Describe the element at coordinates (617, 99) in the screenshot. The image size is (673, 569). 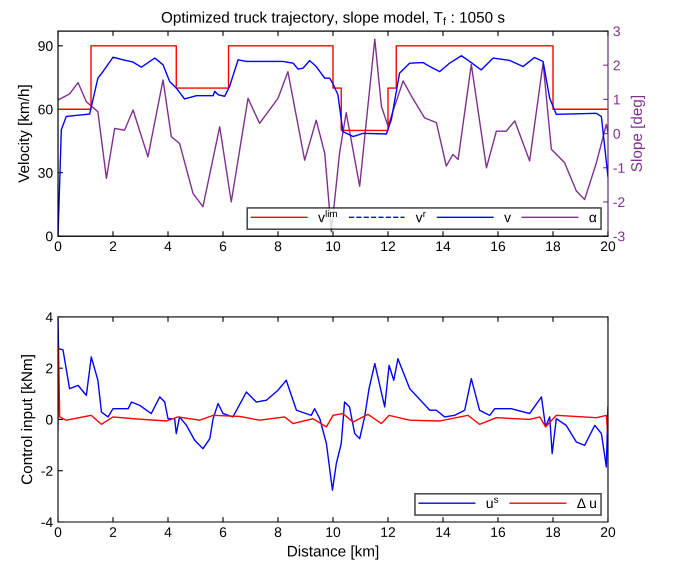
I see `y2-tick-label: 1` at that location.